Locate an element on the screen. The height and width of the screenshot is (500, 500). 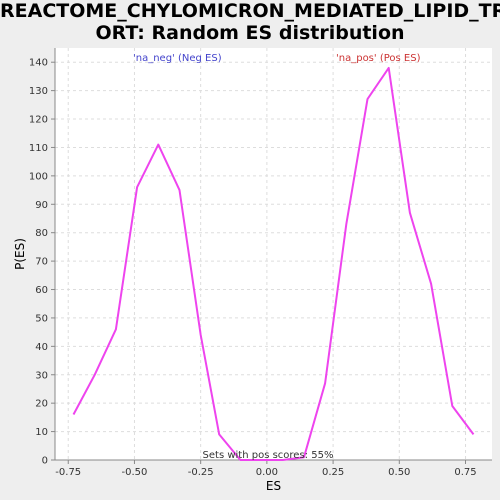
annotation-pos-es: 'na_pos' (Pos ES) is located at coordinates (378, 58).